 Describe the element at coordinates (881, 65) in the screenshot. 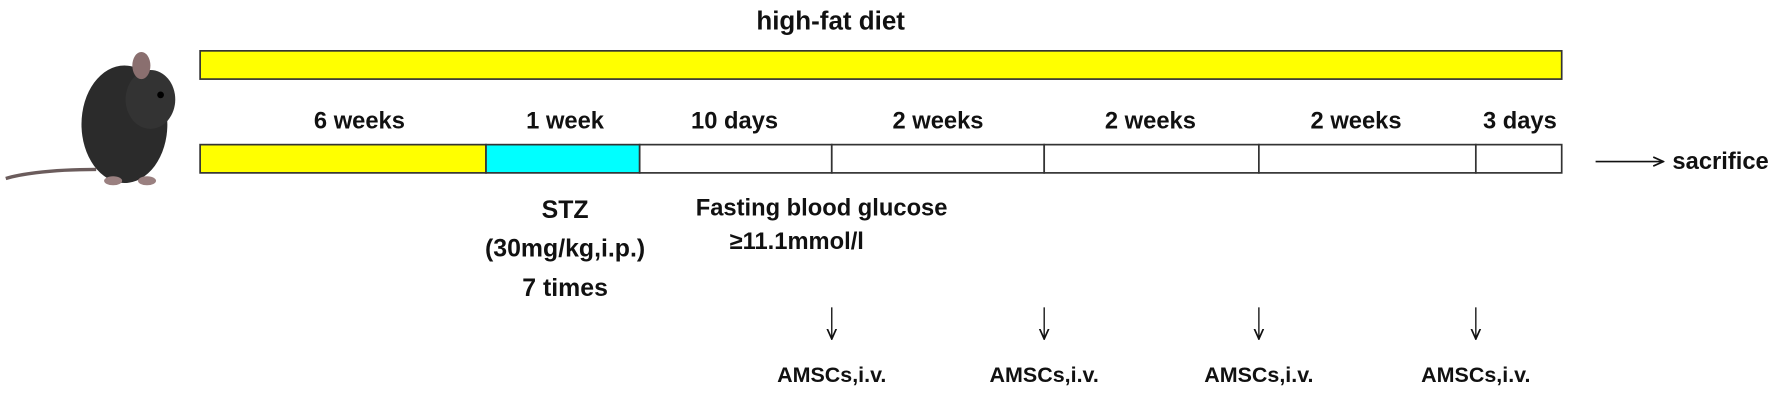

I see `diet-bar` at that location.